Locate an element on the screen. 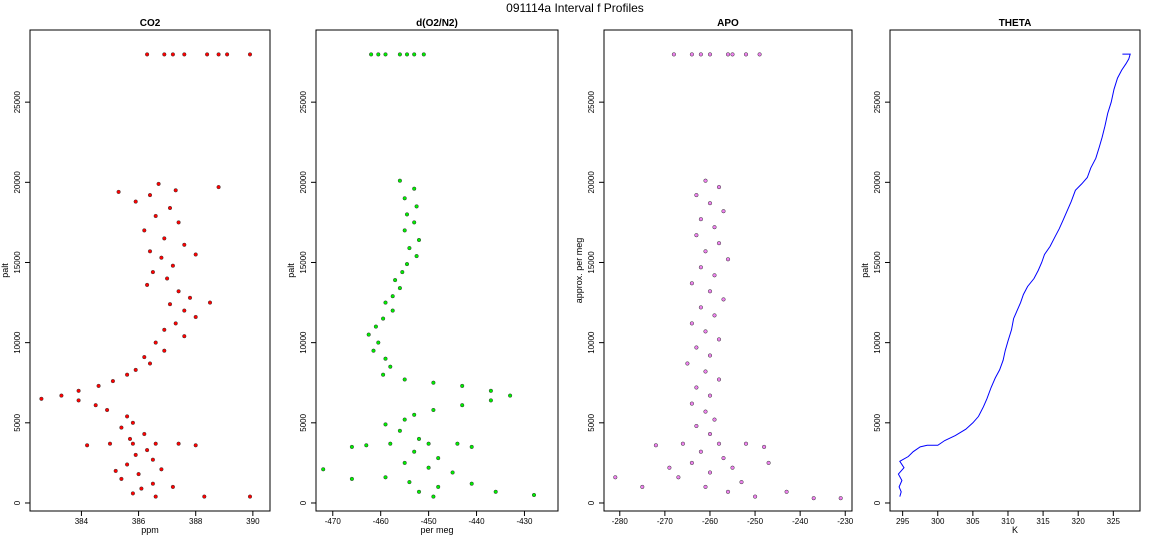 Image resolution: width=1150 pixels, height=550 pixels. y-axis-label: palt is located at coordinates (865, 270).